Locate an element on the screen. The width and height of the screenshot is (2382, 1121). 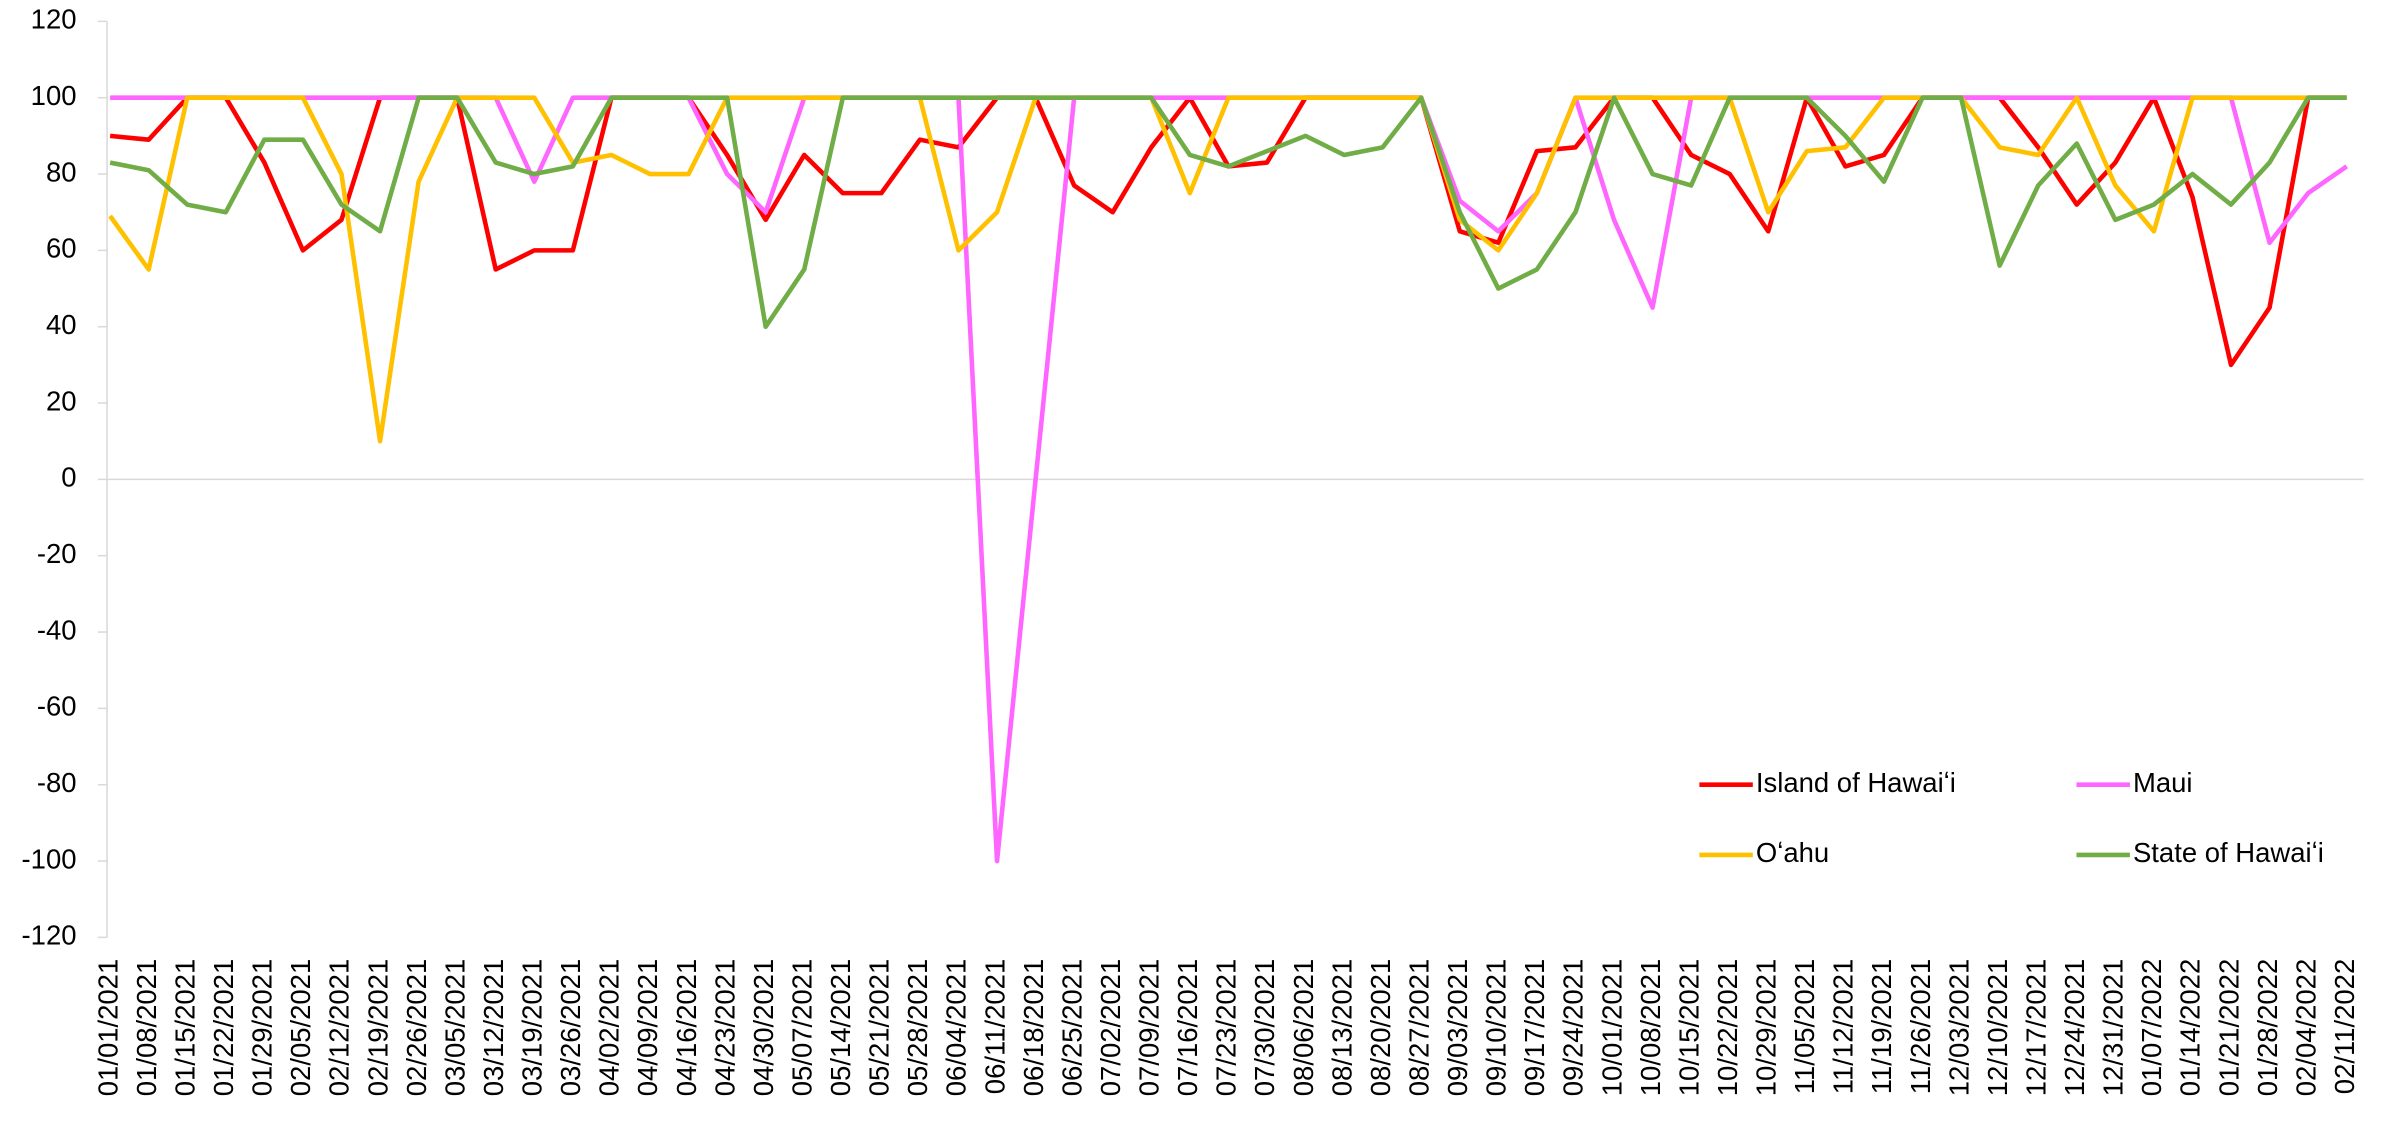
legend-label: State of Hawaiʻi is located at coordinates (2228, 852).